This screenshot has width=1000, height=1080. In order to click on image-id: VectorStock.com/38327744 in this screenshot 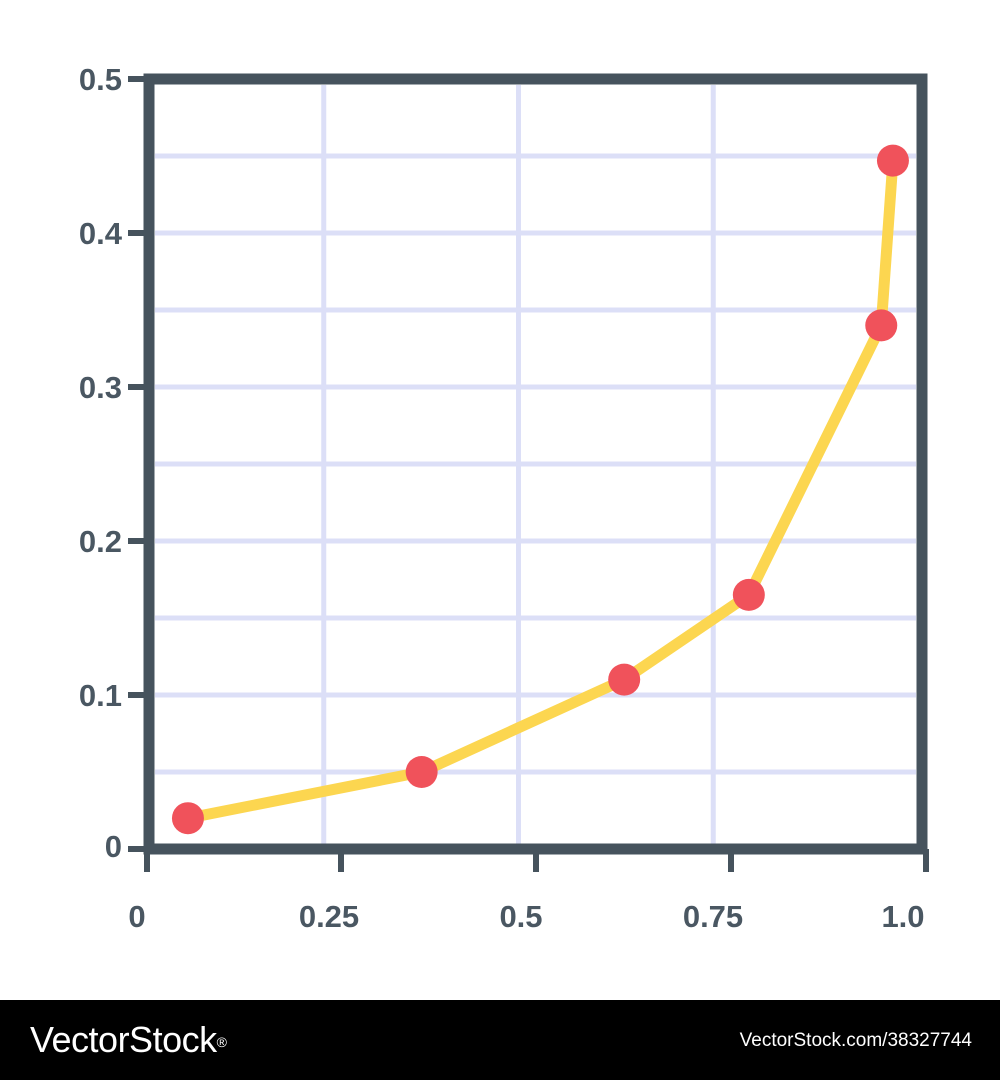, I will do `click(855, 1040)`.